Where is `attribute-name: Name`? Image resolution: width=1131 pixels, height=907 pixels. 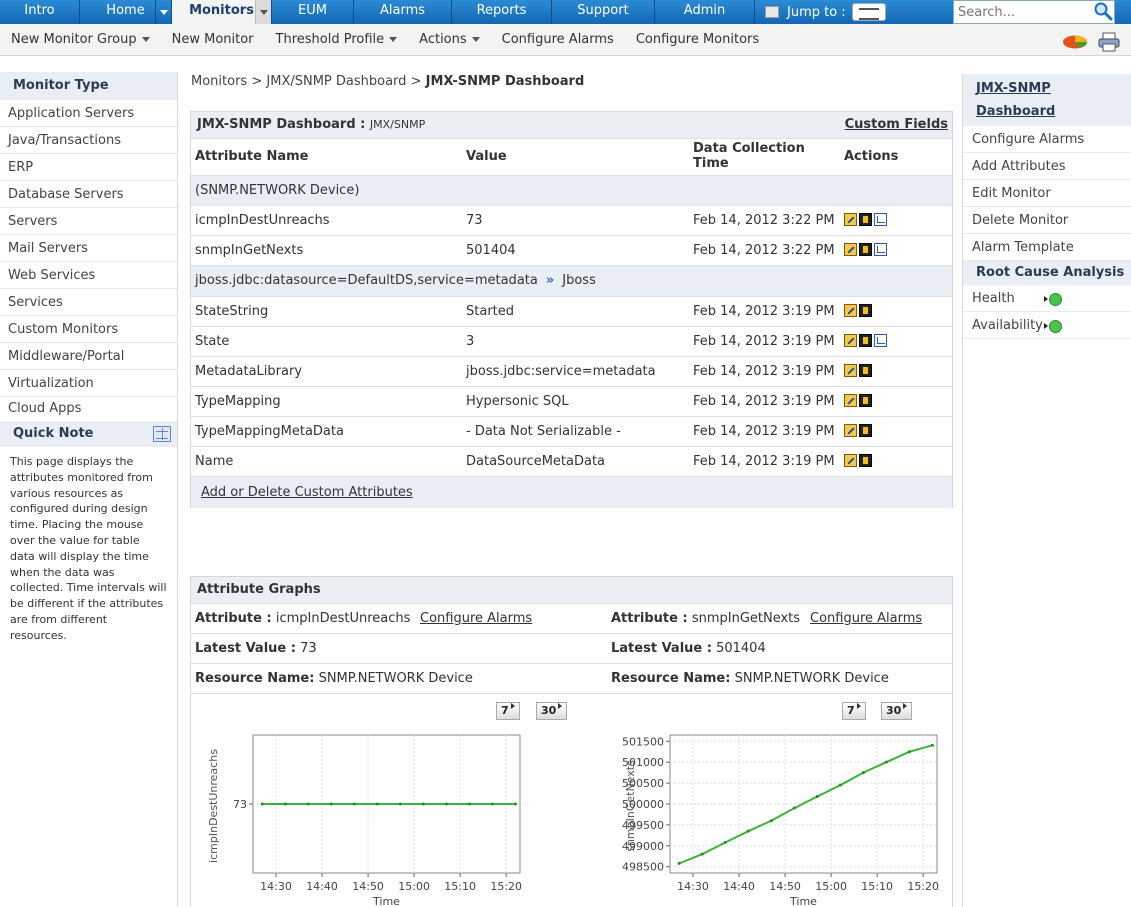
attribute-name: Name is located at coordinates (214, 461).